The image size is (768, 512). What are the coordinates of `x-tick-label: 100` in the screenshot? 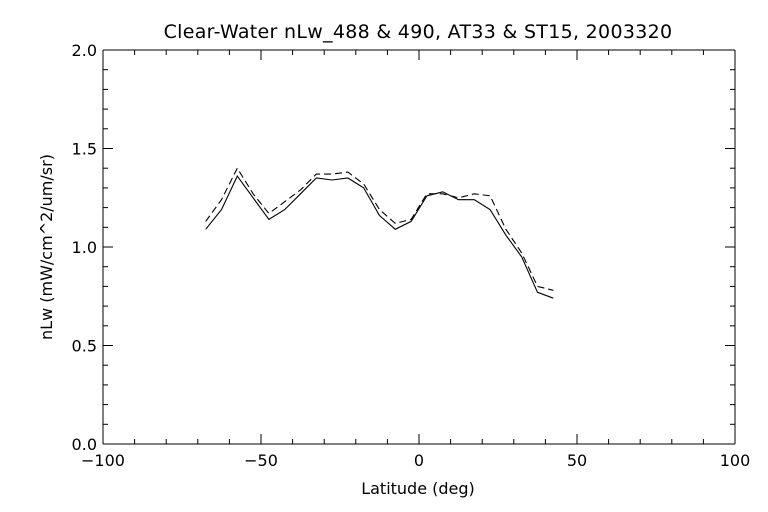 It's located at (735, 460).